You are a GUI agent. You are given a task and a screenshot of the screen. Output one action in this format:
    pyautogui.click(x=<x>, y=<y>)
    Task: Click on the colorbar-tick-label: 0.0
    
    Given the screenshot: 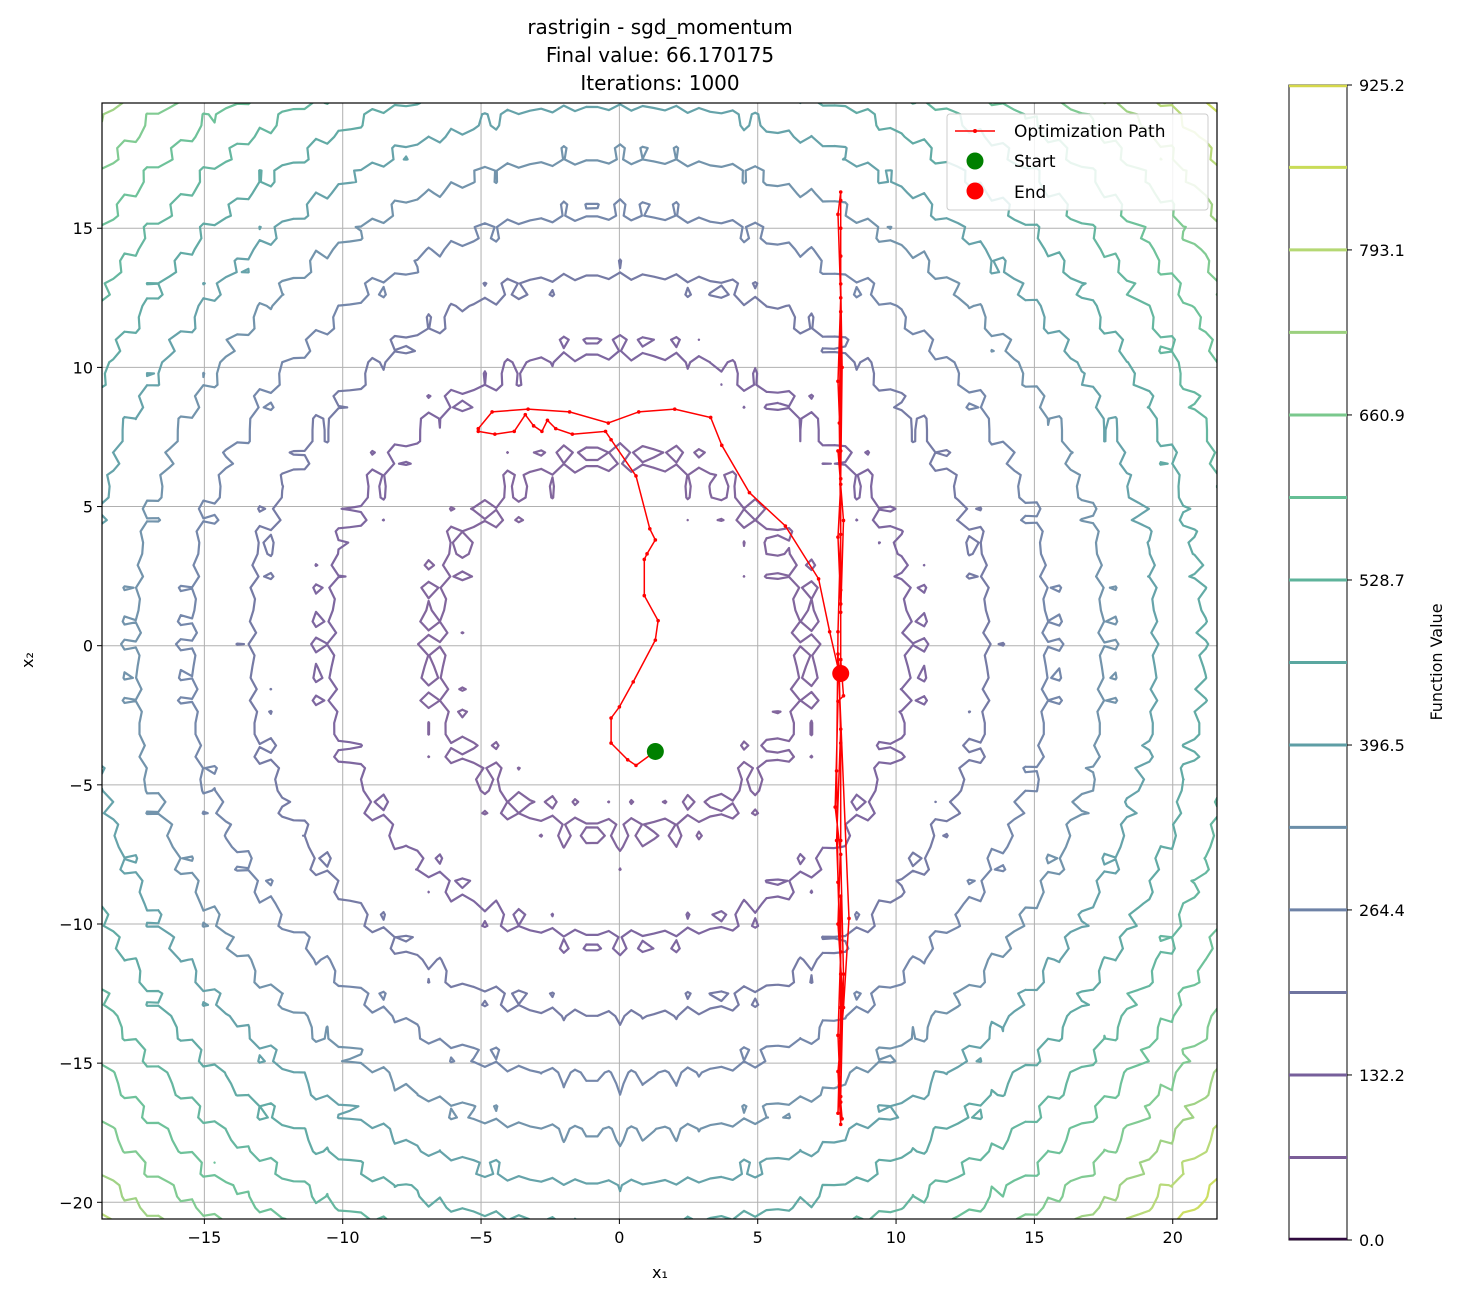 What is the action you would take?
    pyautogui.click(x=1371, y=1240)
    